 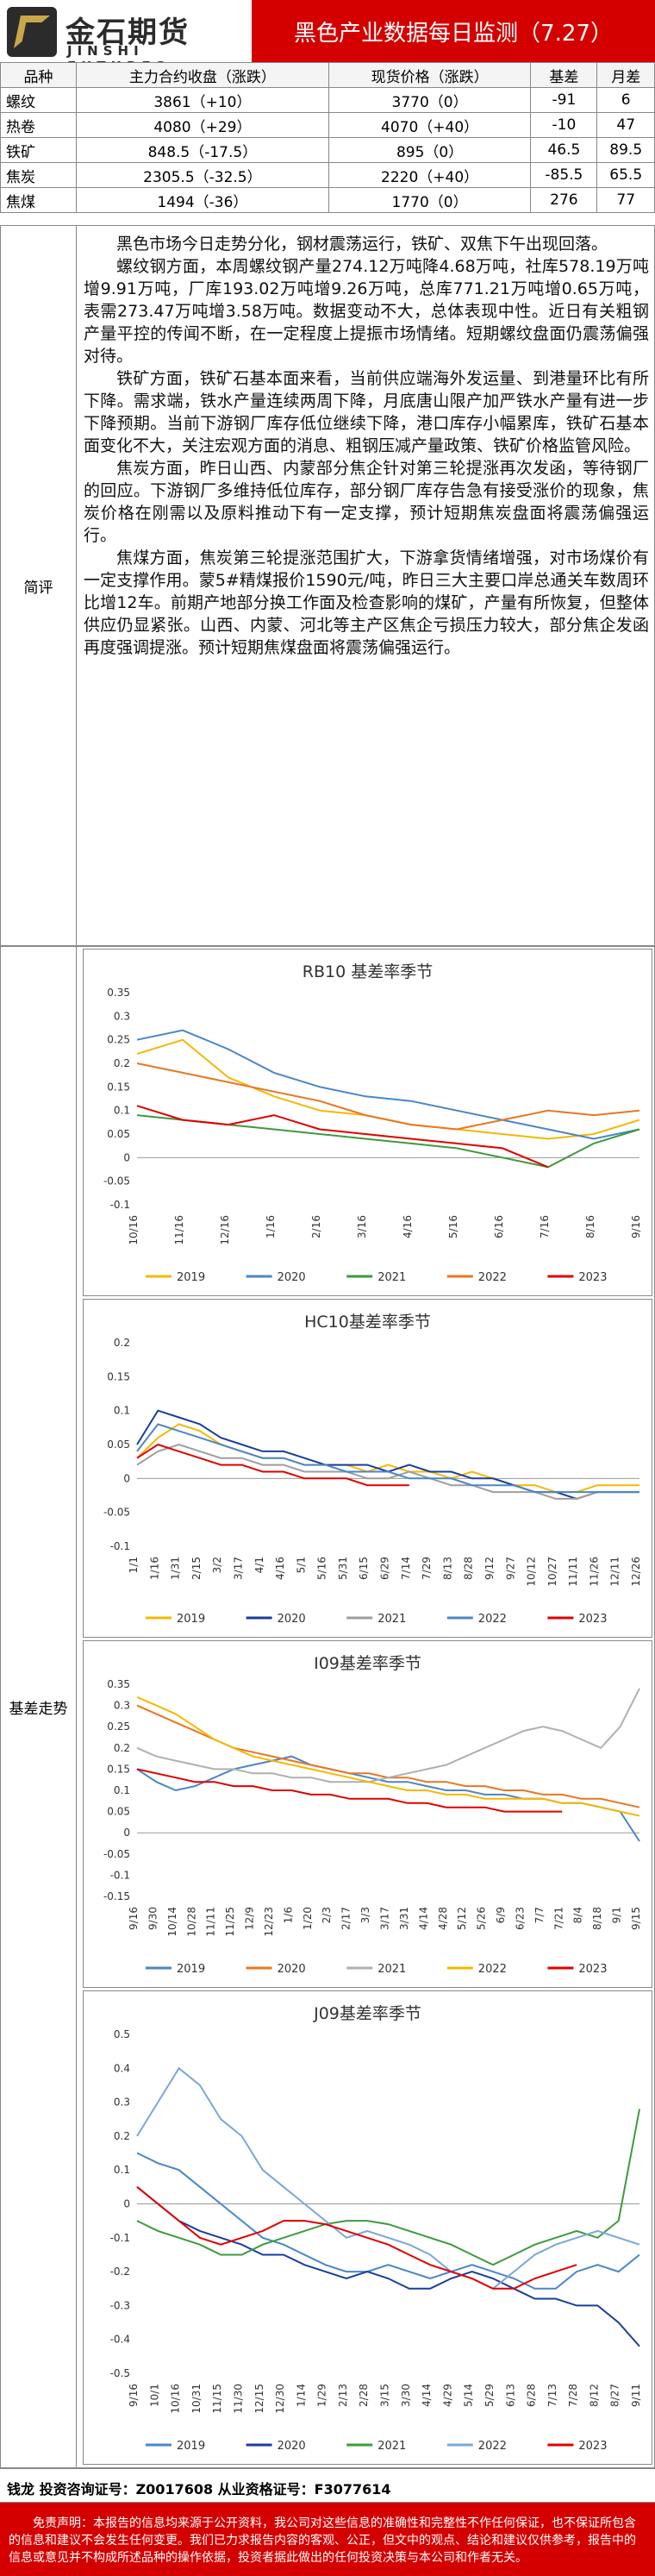 I want to click on x-tick-label: 4/29, so click(x=447, y=2395).